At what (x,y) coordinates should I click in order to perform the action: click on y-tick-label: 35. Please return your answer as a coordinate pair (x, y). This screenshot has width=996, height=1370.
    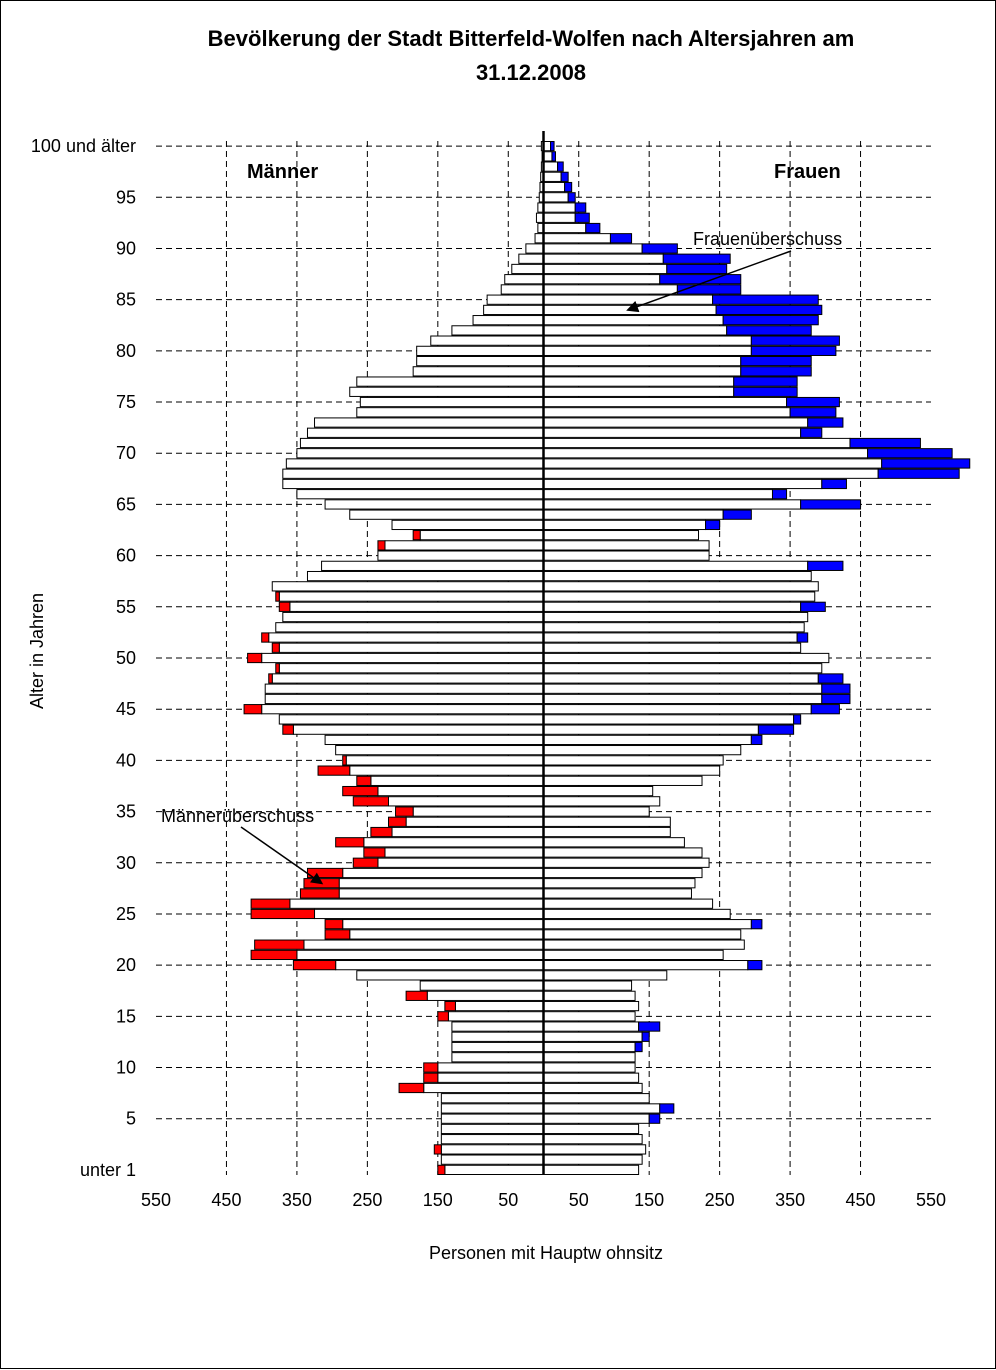
    Looking at the image, I should click on (126, 812).